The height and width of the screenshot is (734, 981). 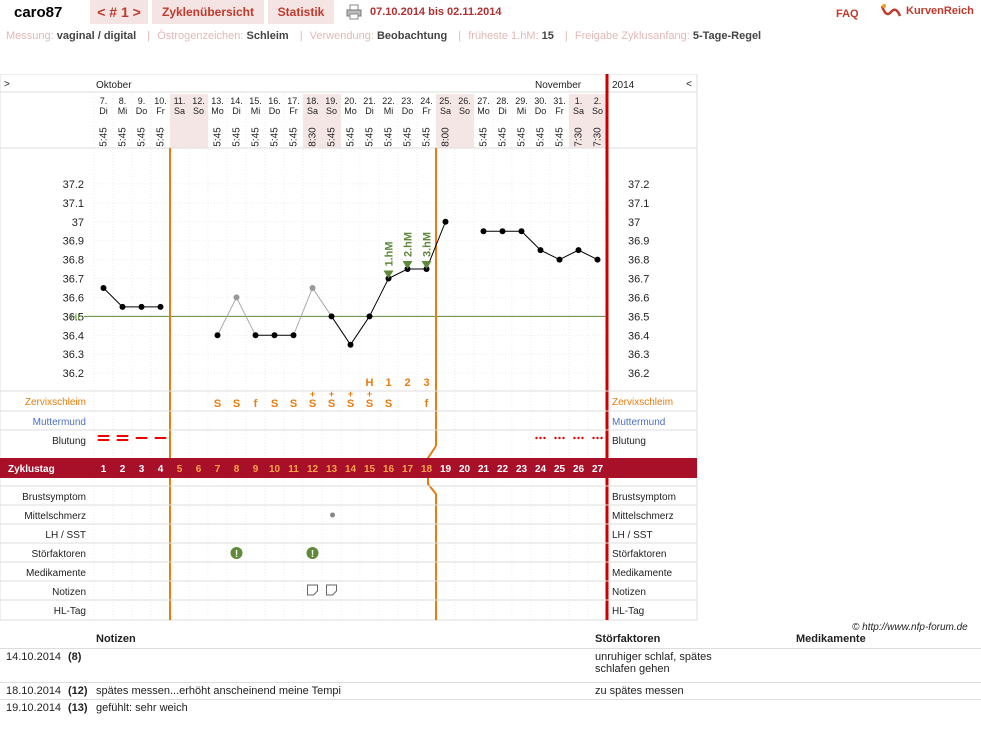 What do you see at coordinates (910, 627) in the screenshot?
I see `copyright: © http://www.nfp-forum.de` at bounding box center [910, 627].